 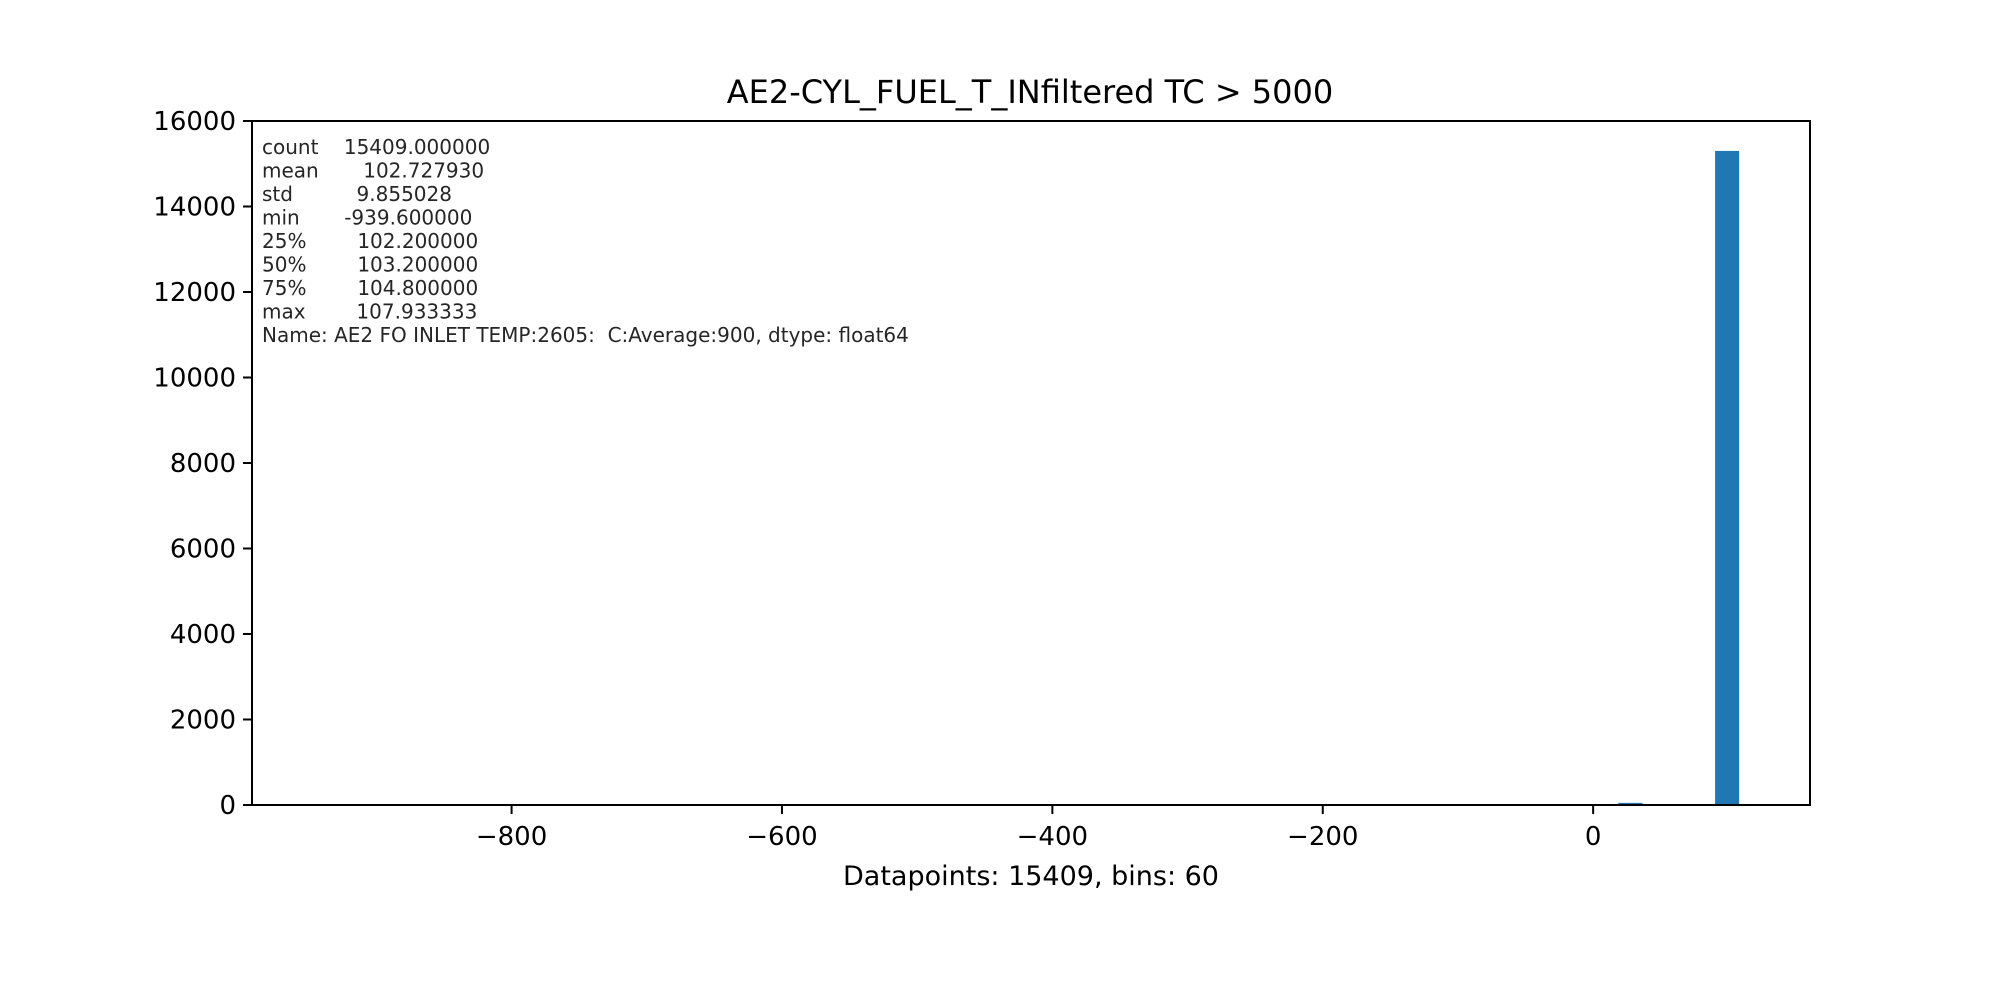 I want to click on y-axis: 0 2000 4000 6000 8000 10000 12000 14000 16000, so click(x=202, y=464).